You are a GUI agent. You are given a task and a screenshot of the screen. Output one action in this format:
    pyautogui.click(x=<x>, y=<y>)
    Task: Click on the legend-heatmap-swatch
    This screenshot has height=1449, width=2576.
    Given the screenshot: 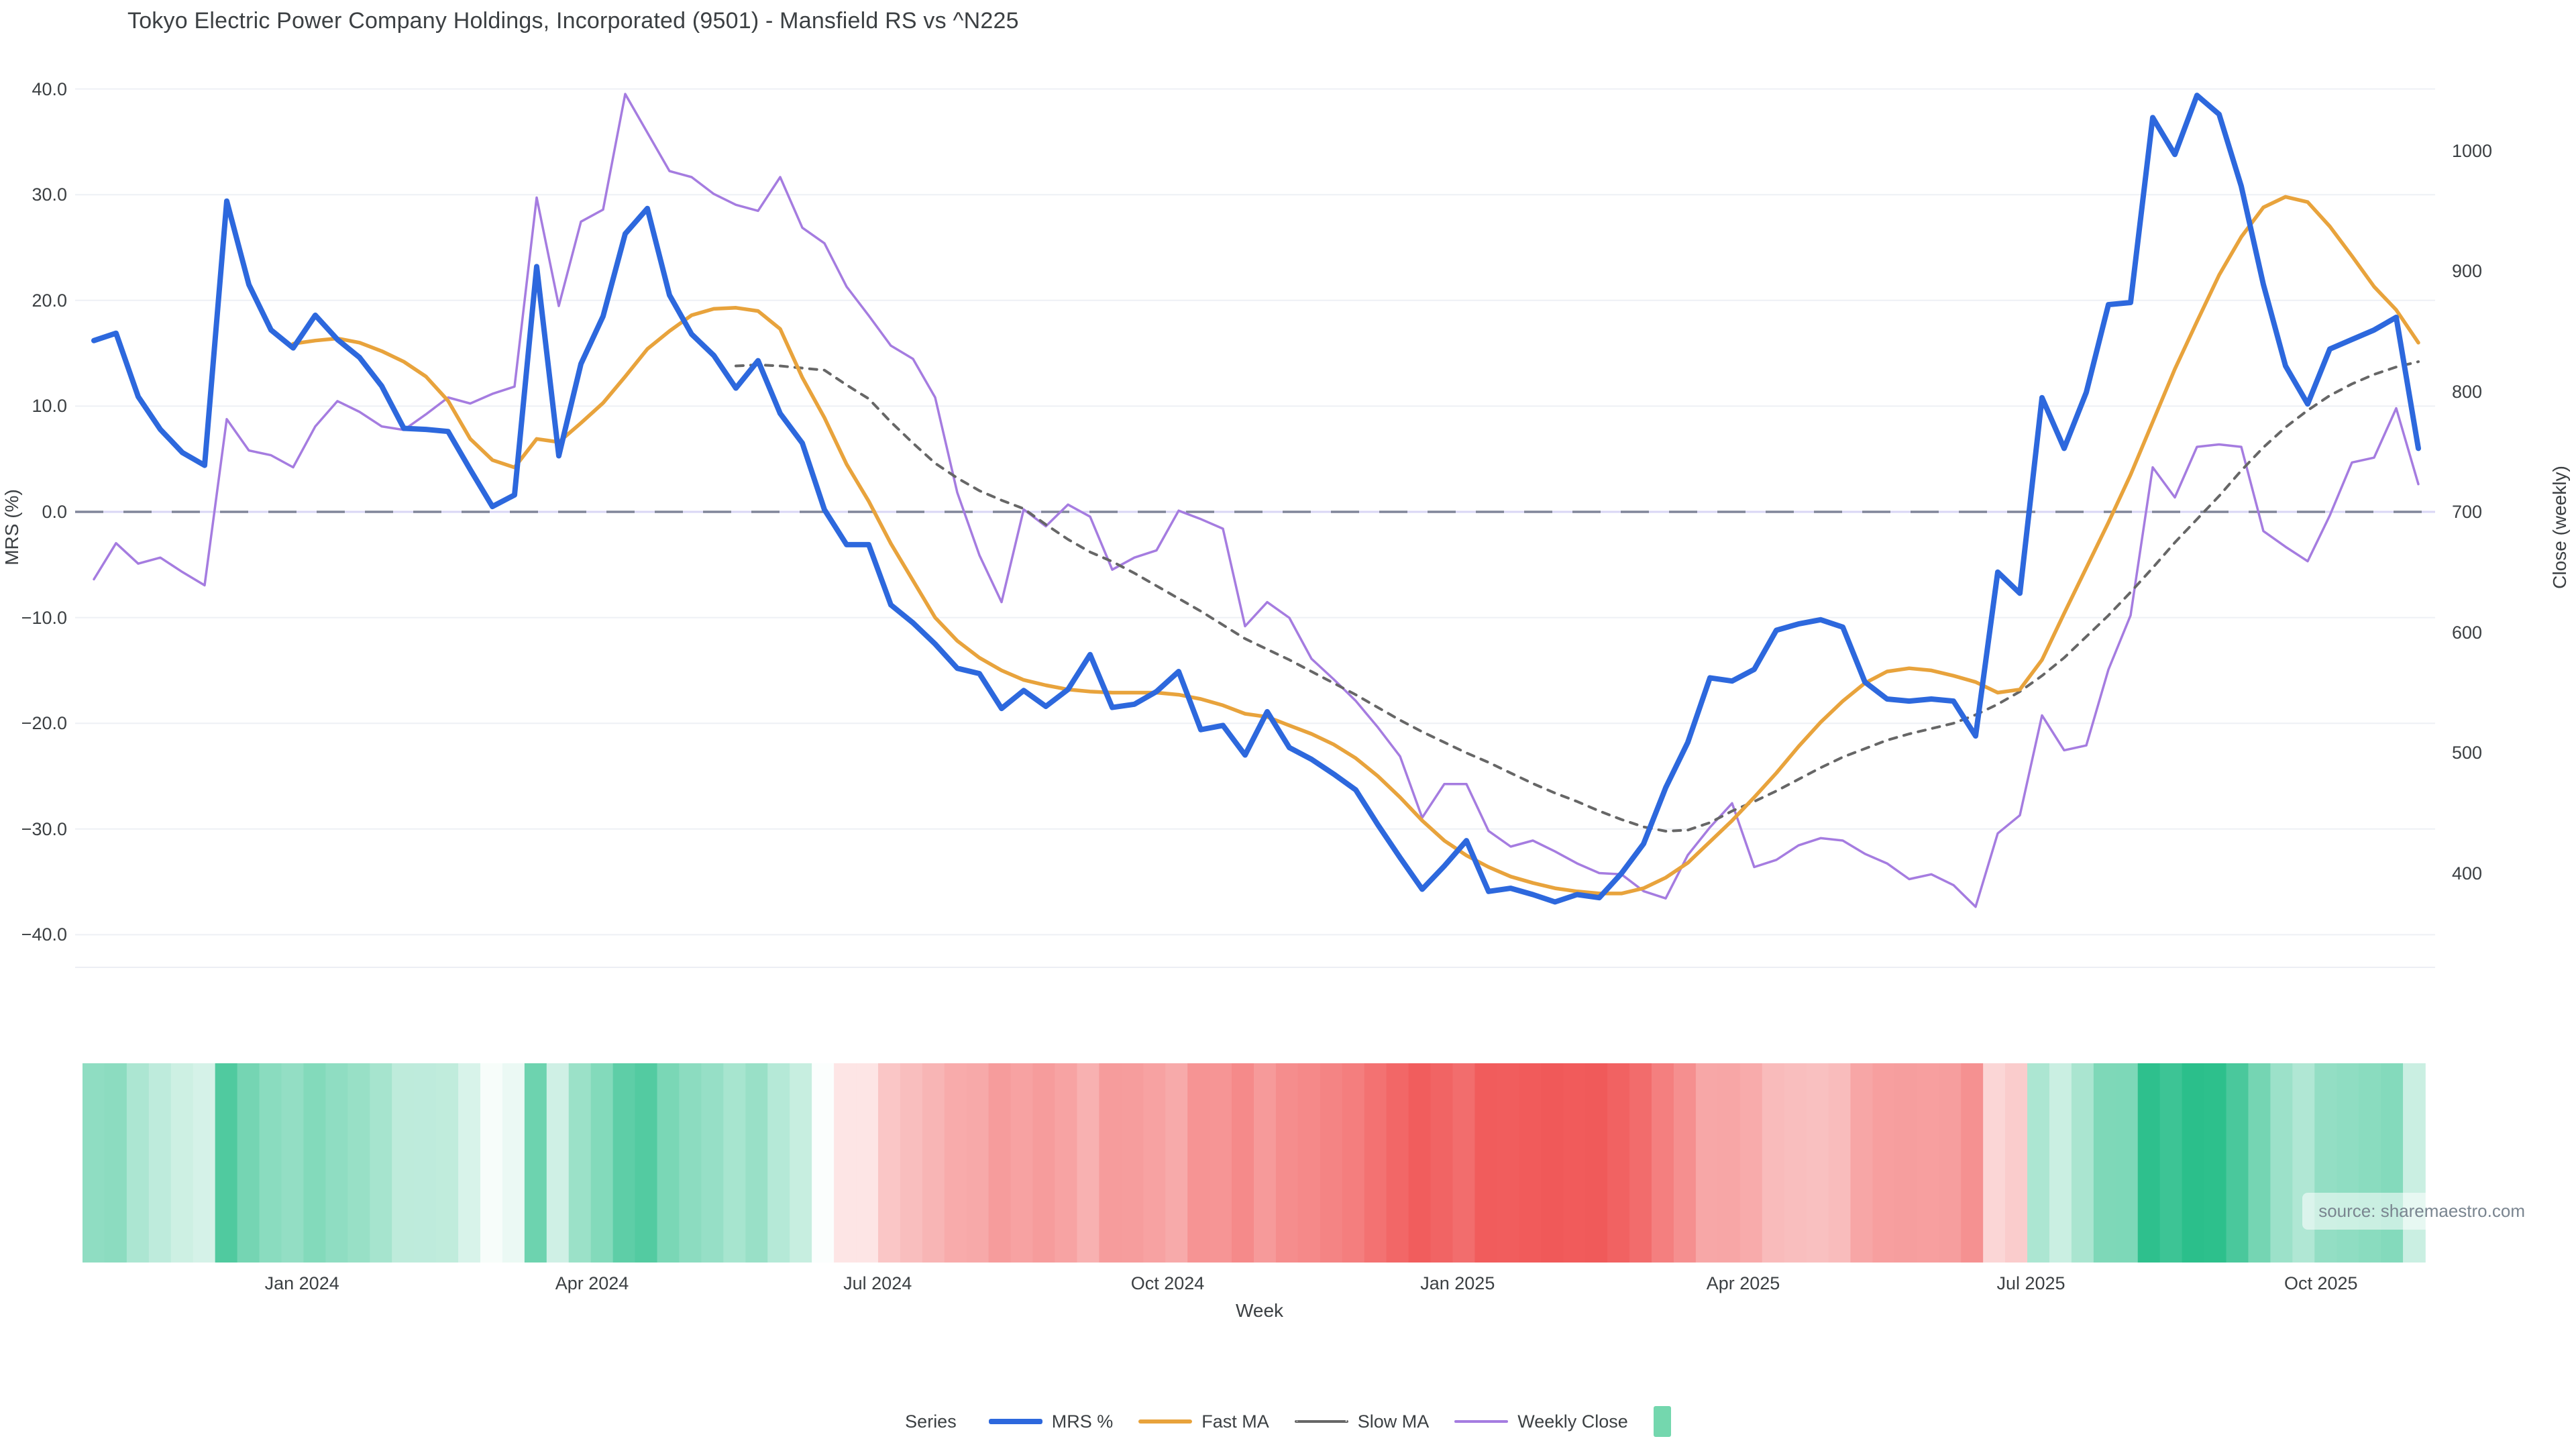 What is the action you would take?
    pyautogui.click(x=1662, y=1421)
    